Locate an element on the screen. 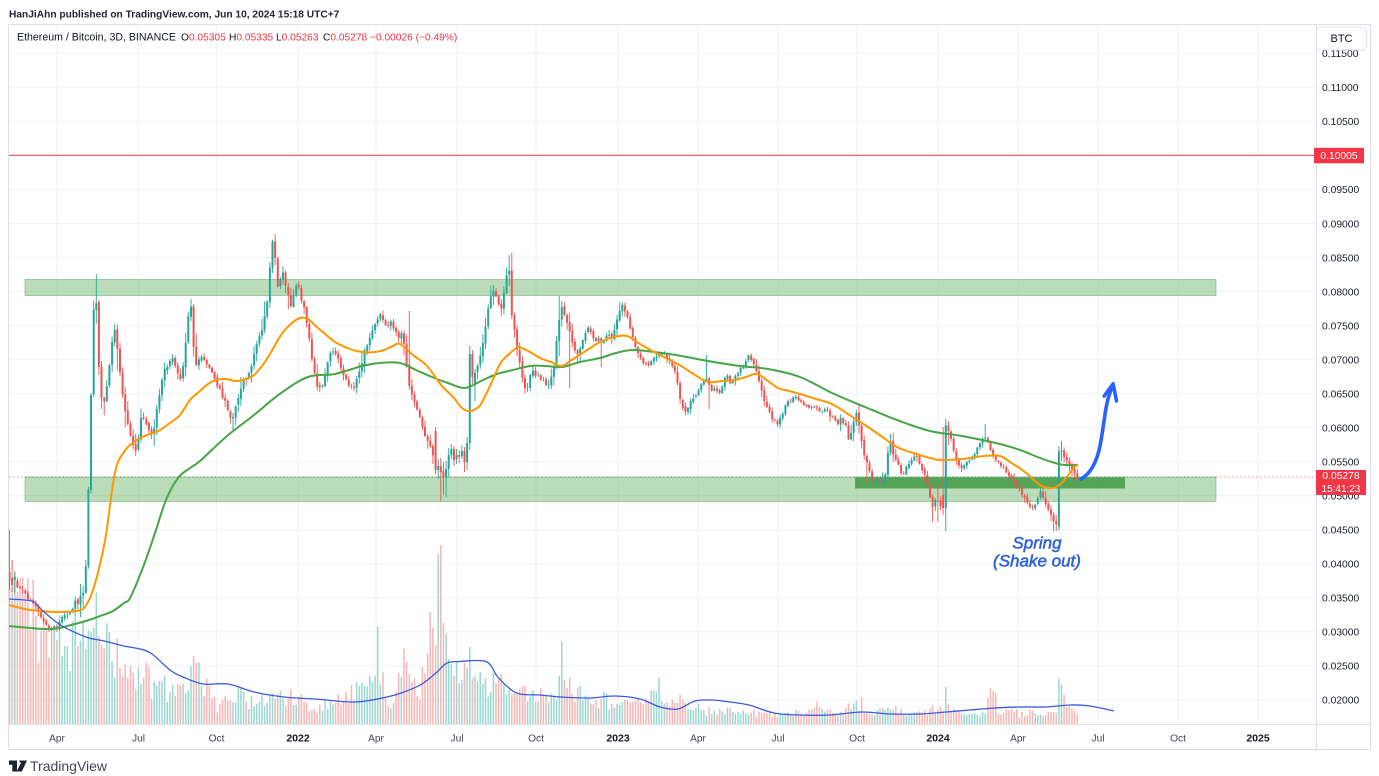  svg-text: O0.05305 is located at coordinates (203, 38).